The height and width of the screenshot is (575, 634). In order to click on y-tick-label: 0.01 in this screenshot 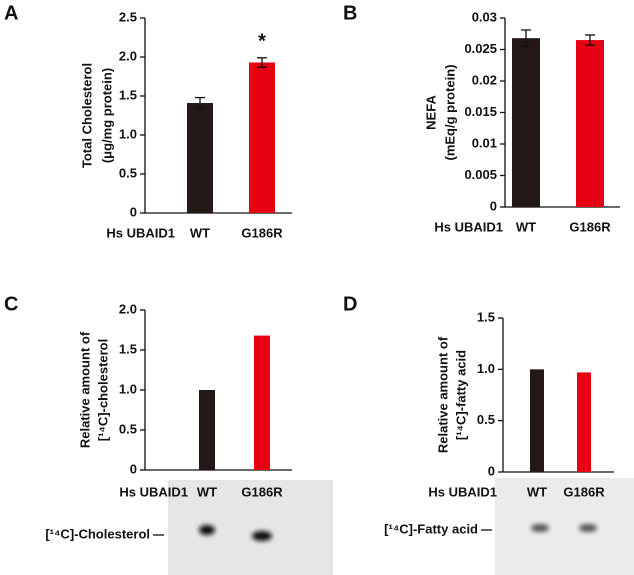, I will do `click(484, 142)`.